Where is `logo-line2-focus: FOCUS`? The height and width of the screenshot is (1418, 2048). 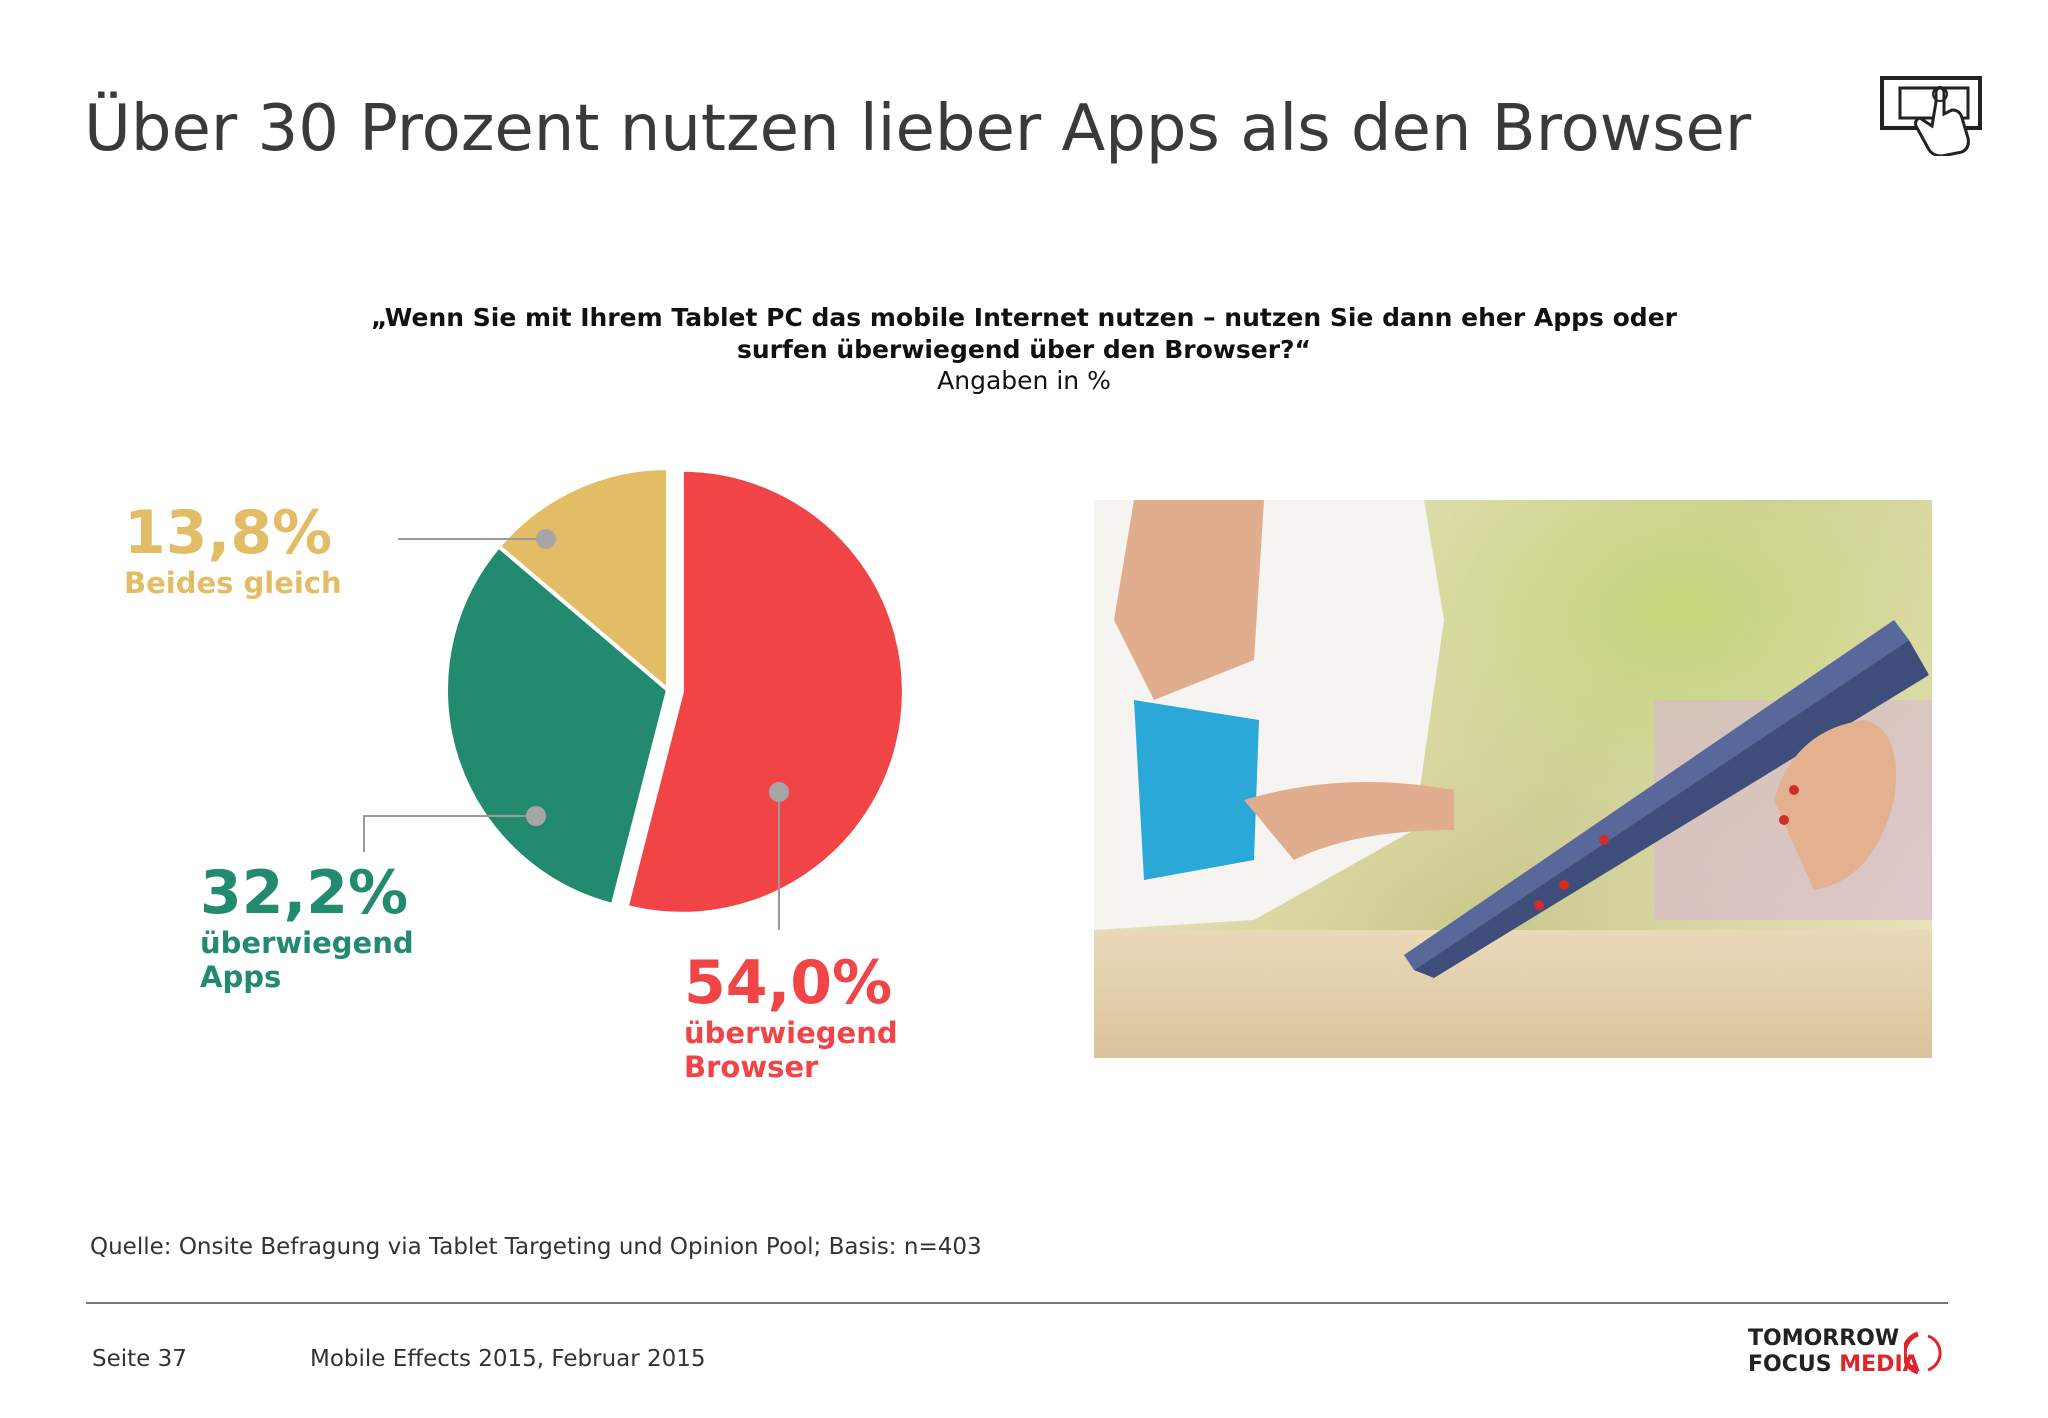
logo-line2-focus: FOCUS is located at coordinates (1790, 1364).